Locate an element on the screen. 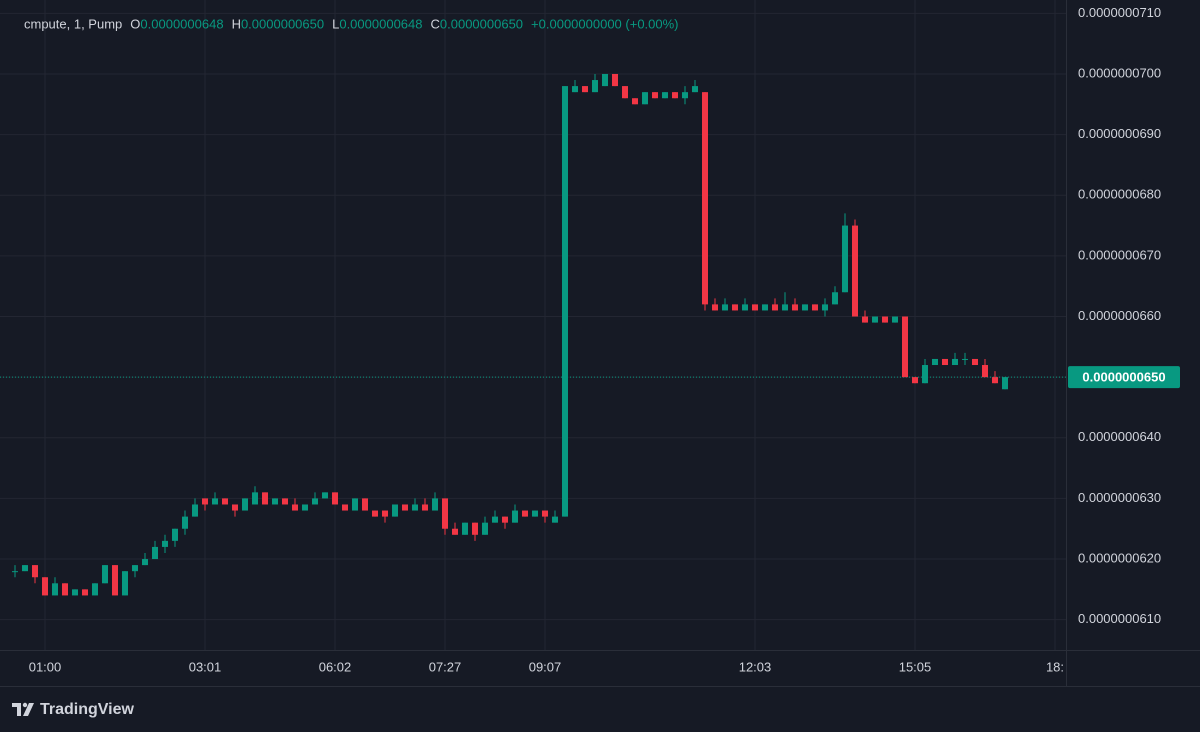  y-tick-label: 0.0000000660 is located at coordinates (1119, 315).